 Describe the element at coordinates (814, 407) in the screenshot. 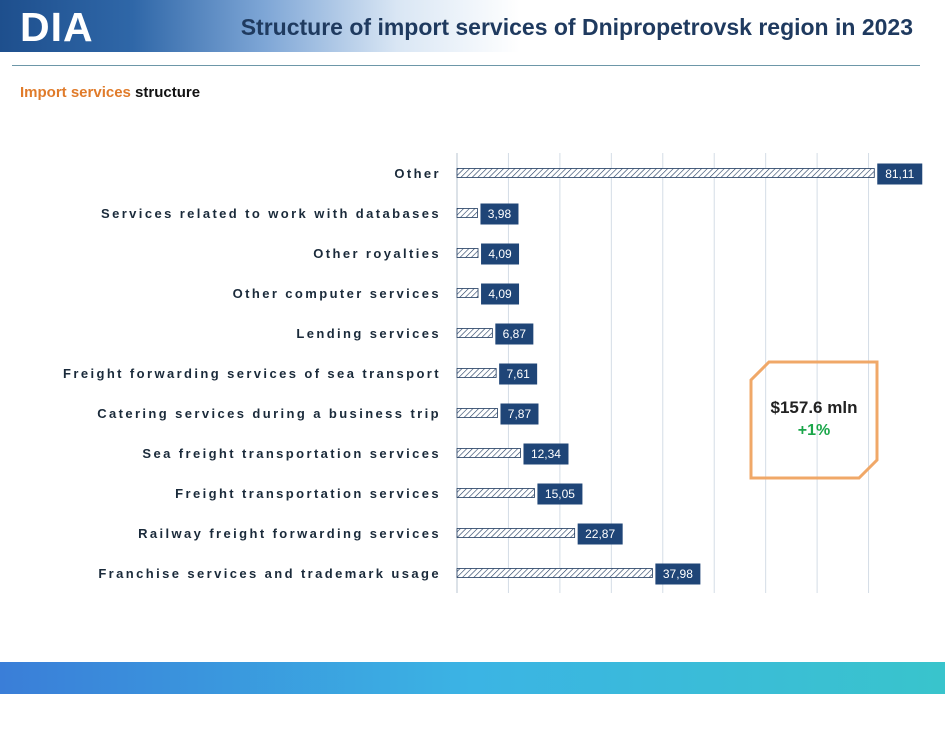

I see `total-amount: $157.6 mln` at that location.